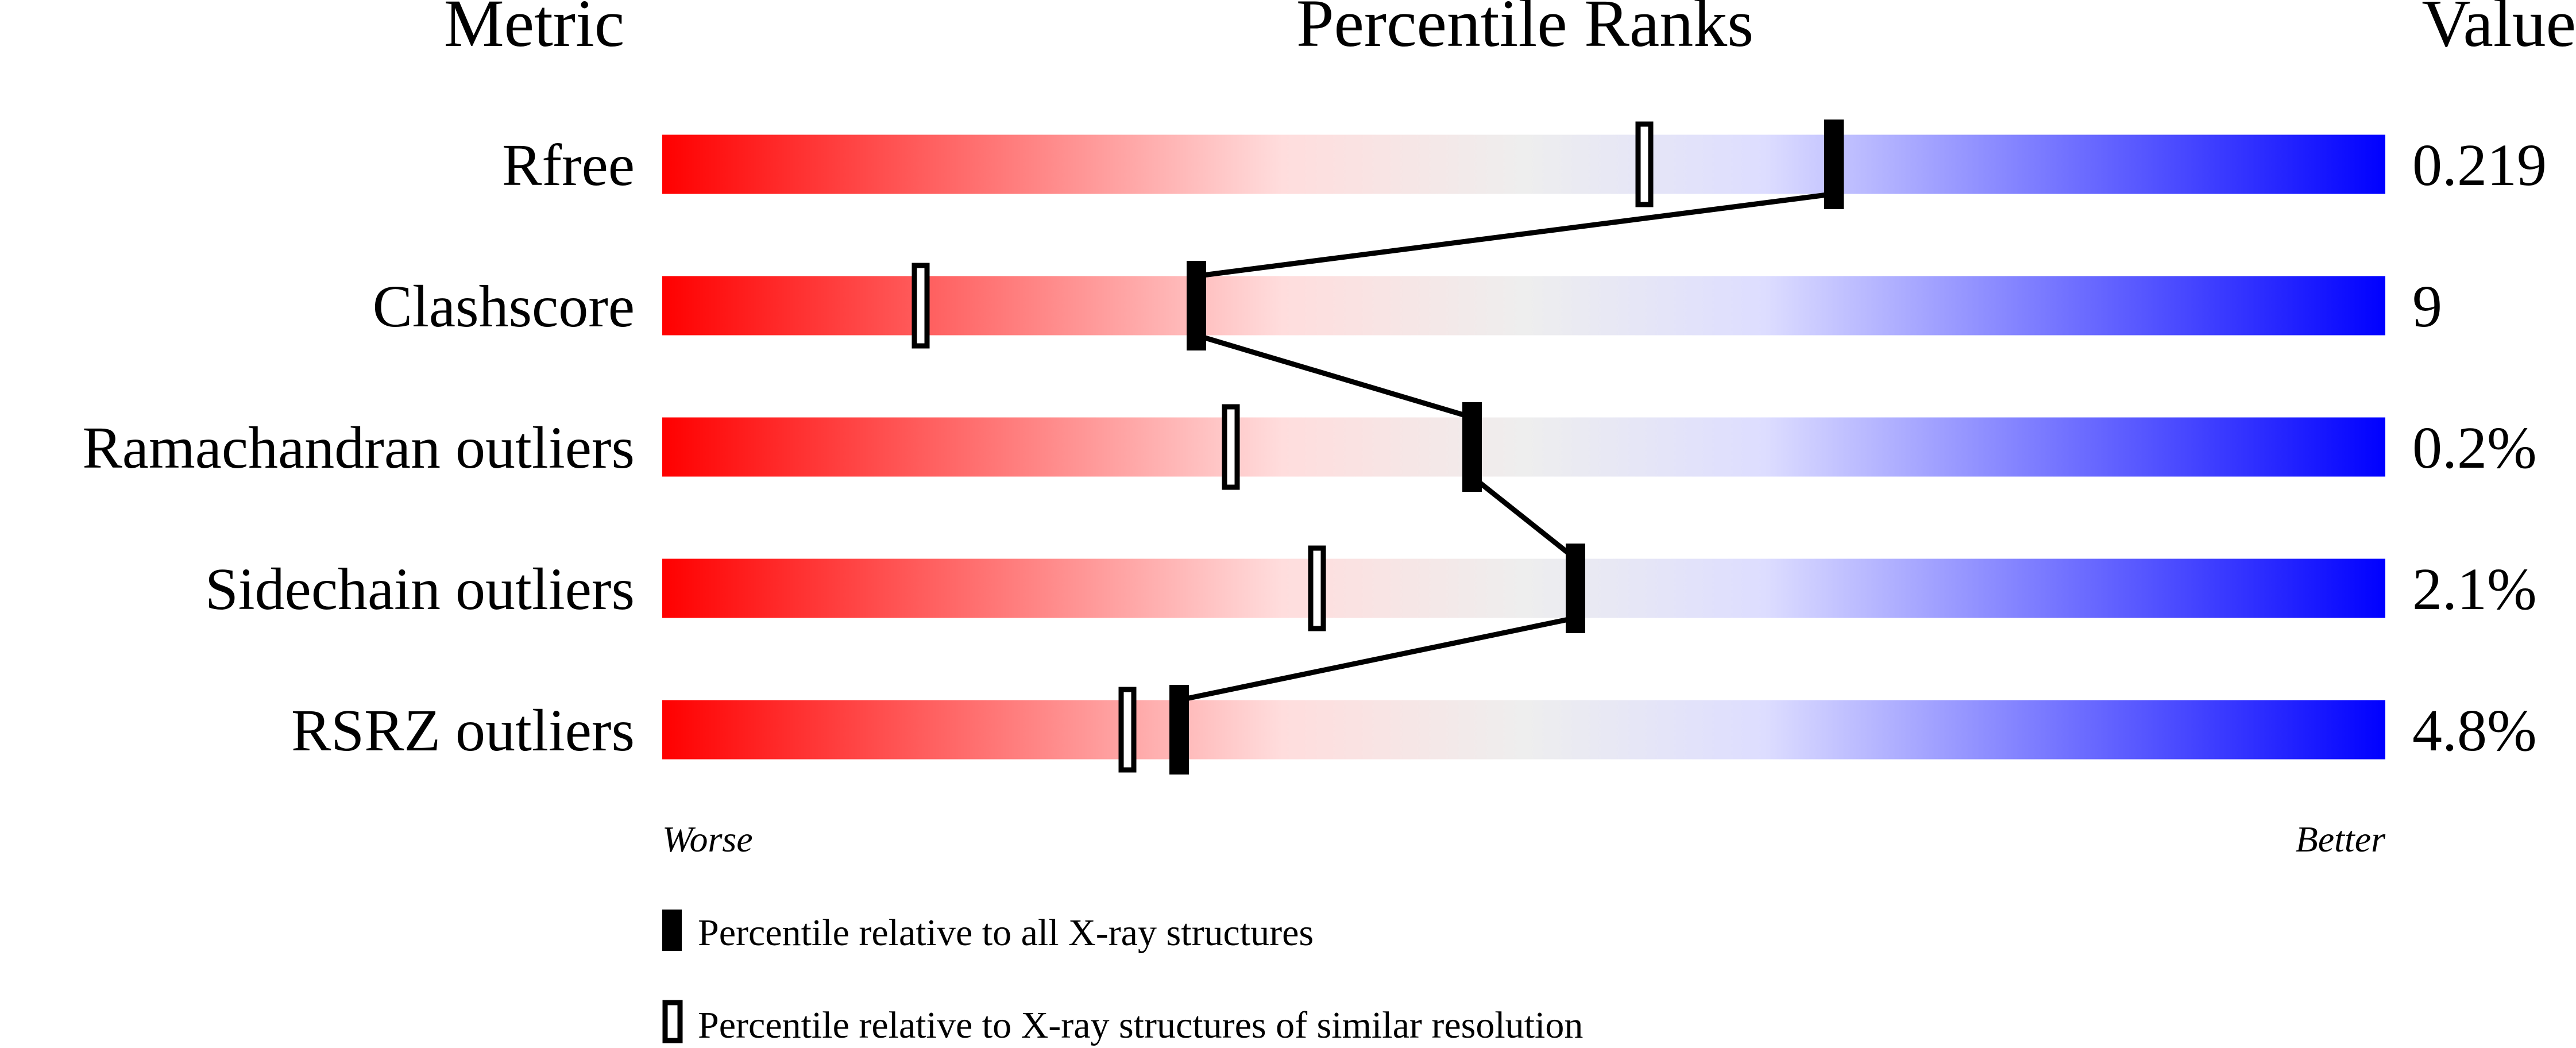 The image size is (2576, 1048). I want to click on legend-open-marker, so click(672, 1021).